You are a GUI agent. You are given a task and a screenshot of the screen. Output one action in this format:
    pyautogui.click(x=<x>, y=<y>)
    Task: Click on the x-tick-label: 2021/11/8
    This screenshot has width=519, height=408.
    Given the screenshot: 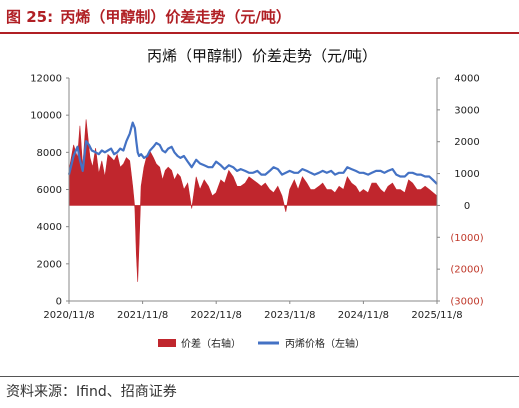 What is the action you would take?
    pyautogui.click(x=142, y=315)
    